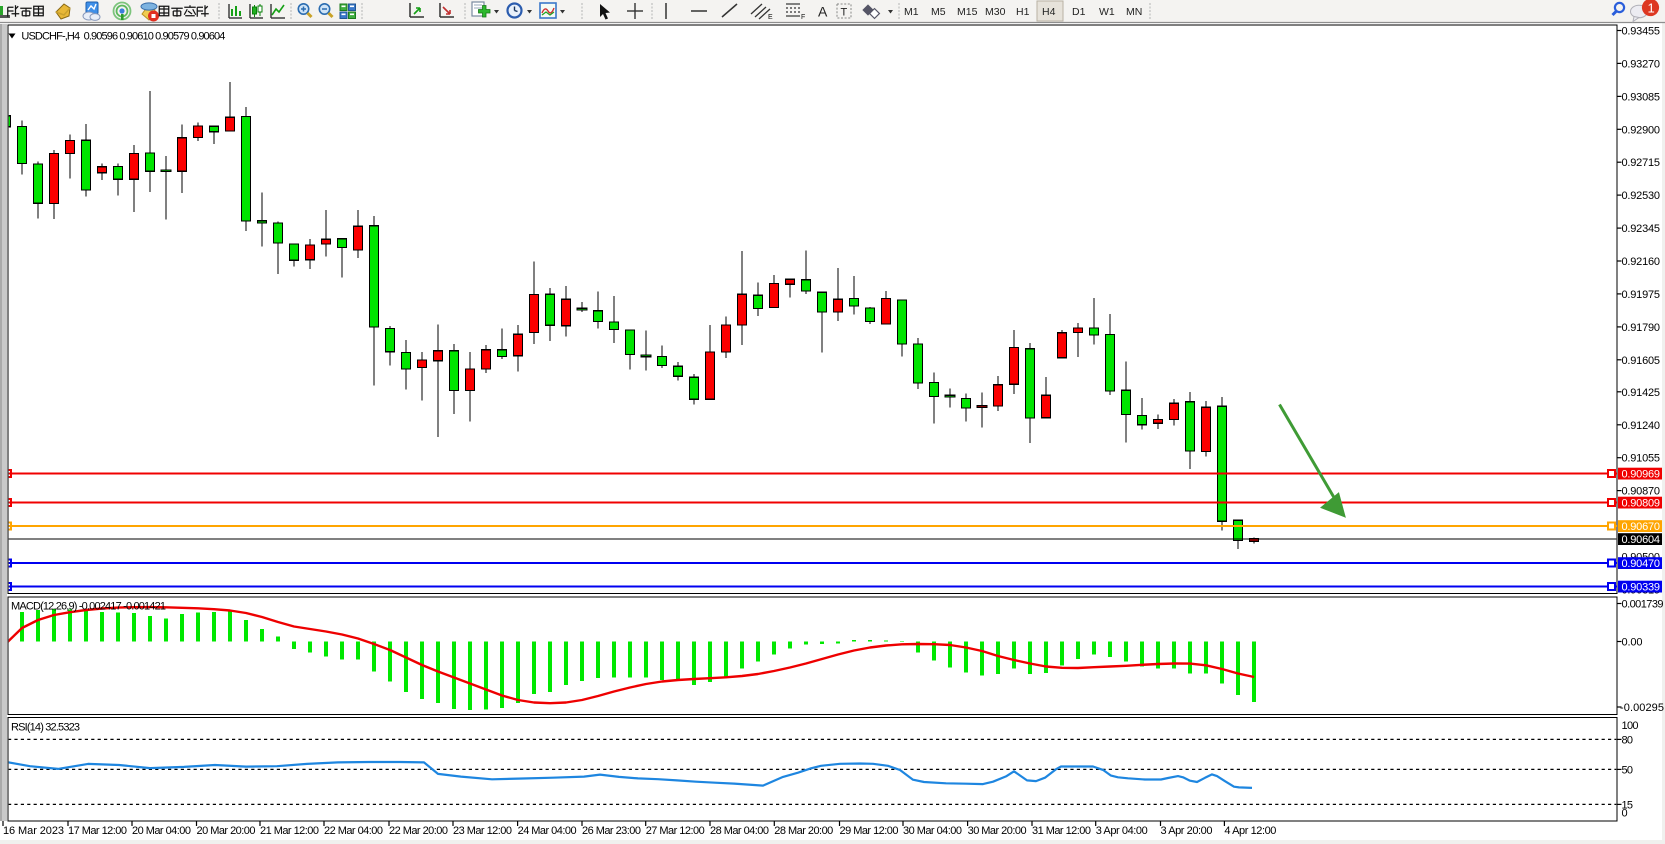 The height and width of the screenshot is (844, 1665). I want to click on svg-text: MN, so click(1134, 12).